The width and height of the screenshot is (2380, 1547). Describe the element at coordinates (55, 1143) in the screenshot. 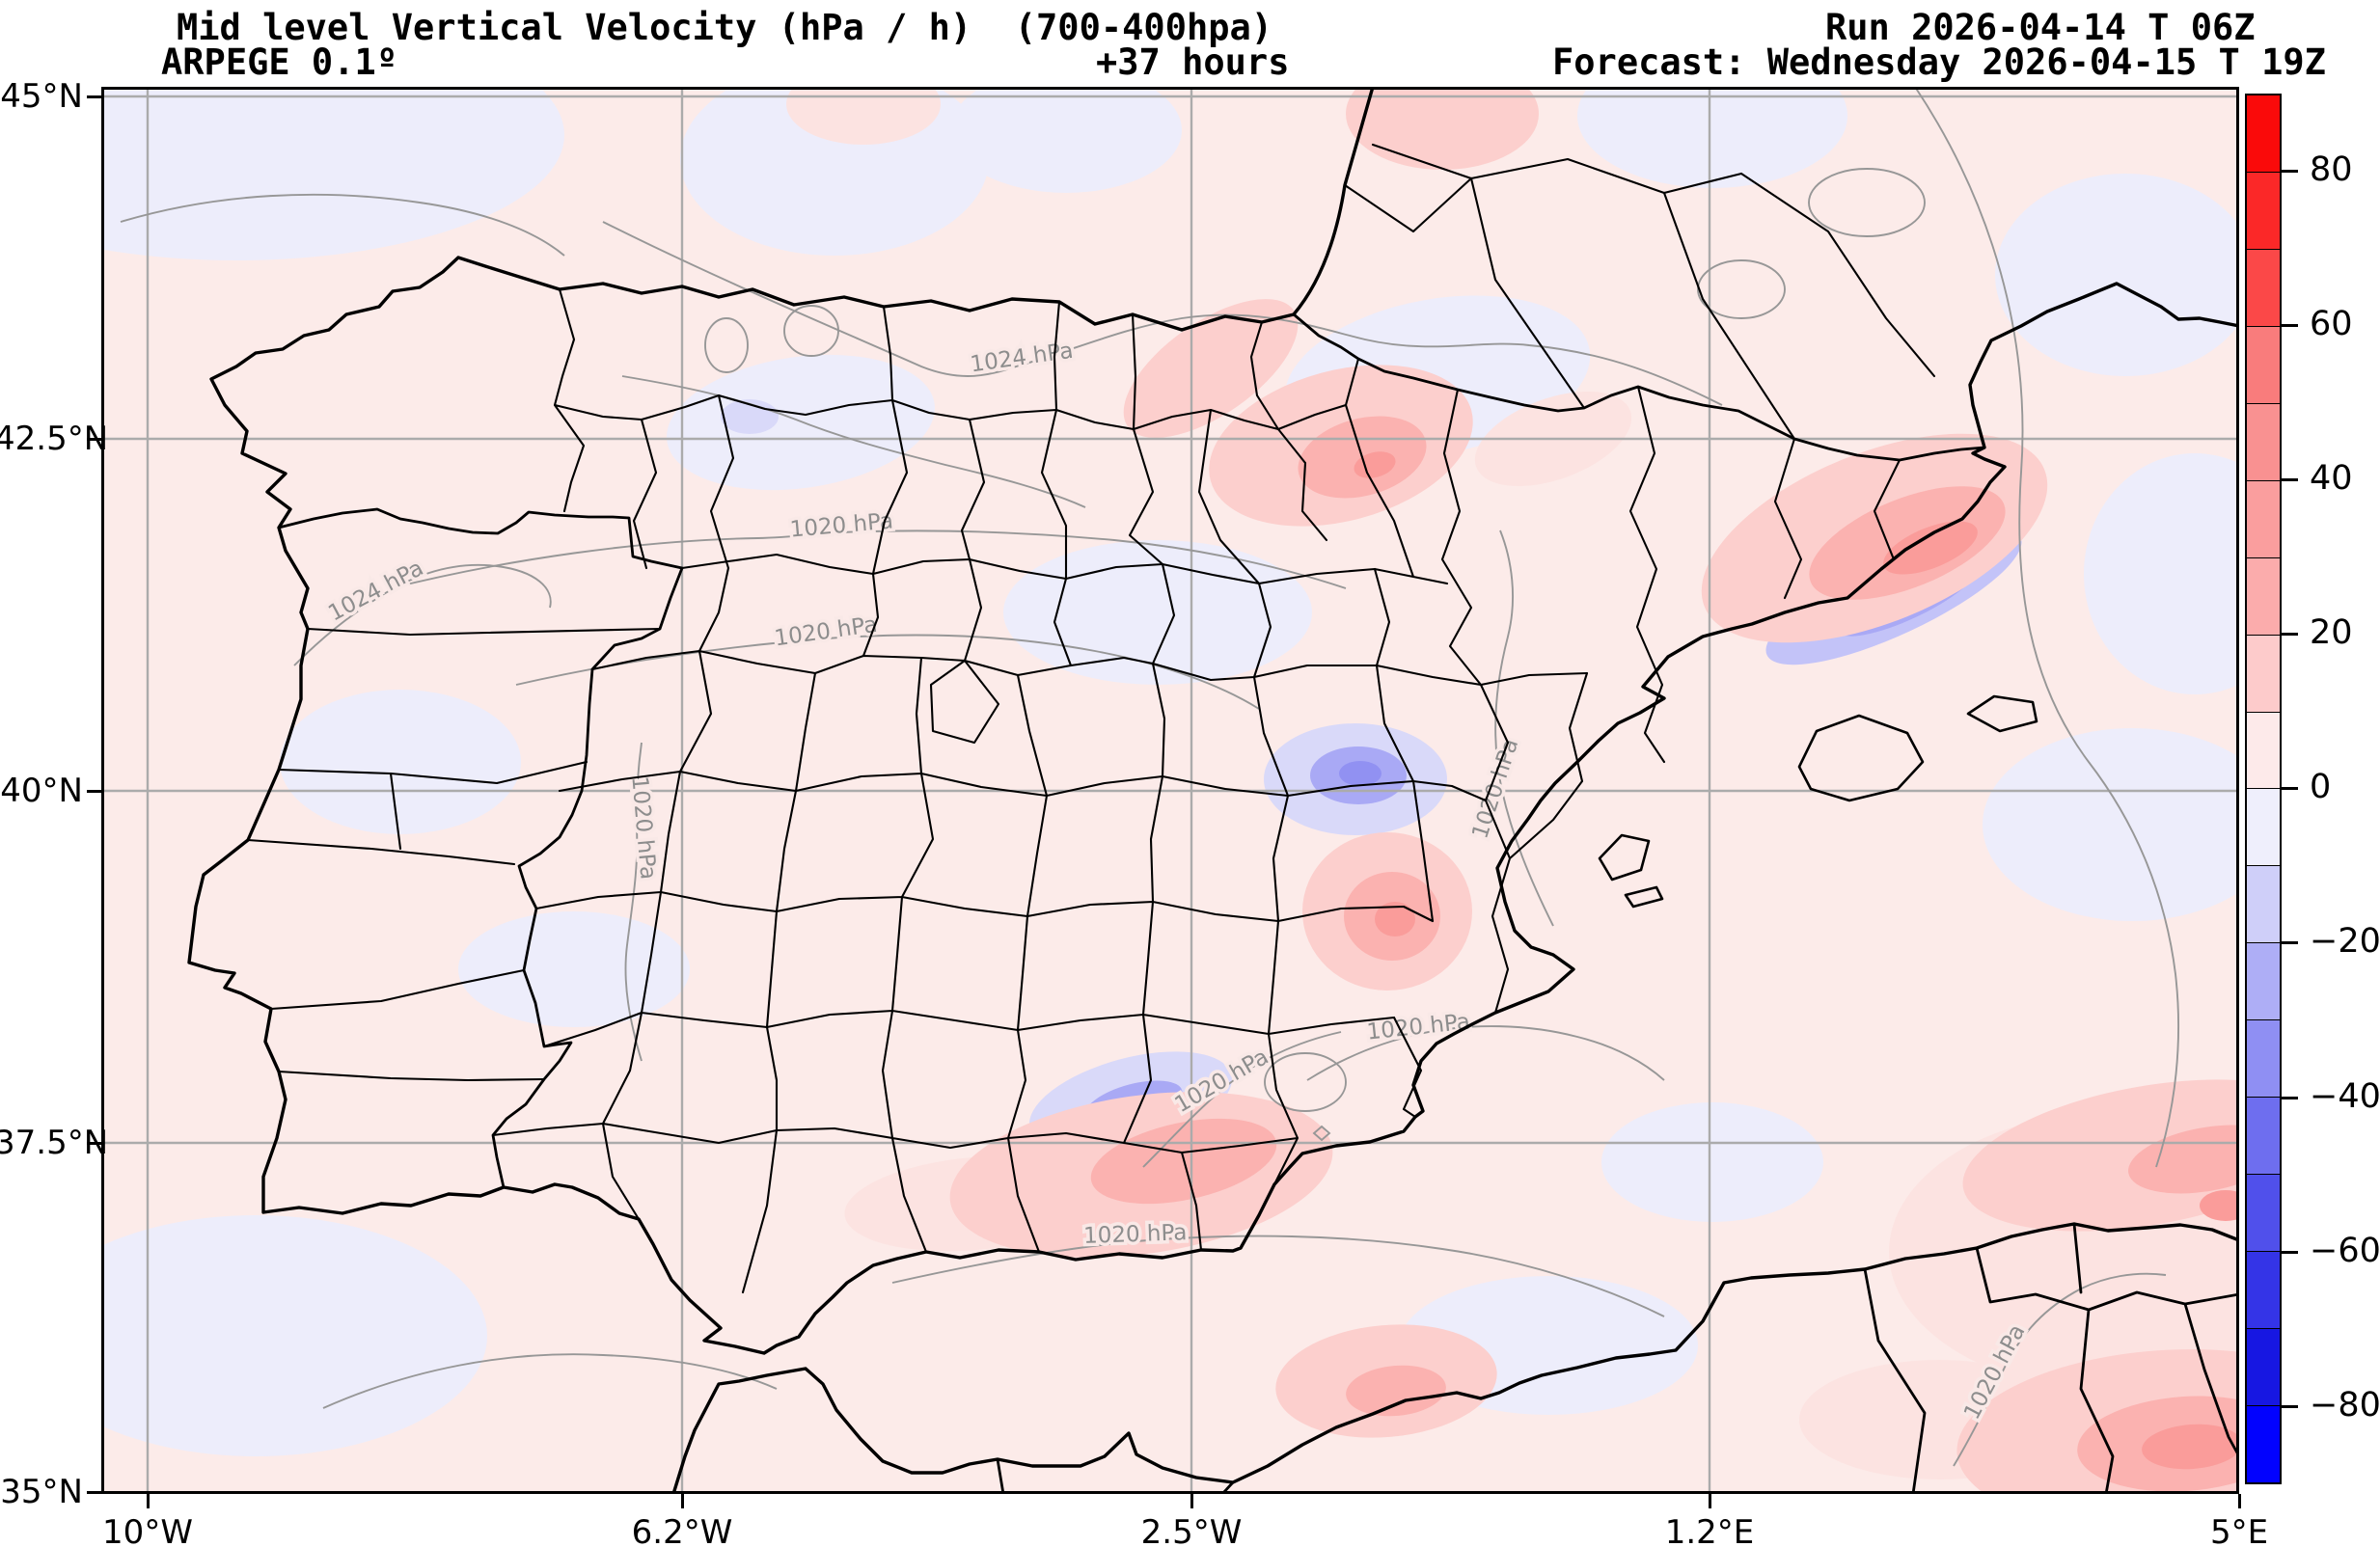

I see `y-tick-label: 37.5°N` at that location.